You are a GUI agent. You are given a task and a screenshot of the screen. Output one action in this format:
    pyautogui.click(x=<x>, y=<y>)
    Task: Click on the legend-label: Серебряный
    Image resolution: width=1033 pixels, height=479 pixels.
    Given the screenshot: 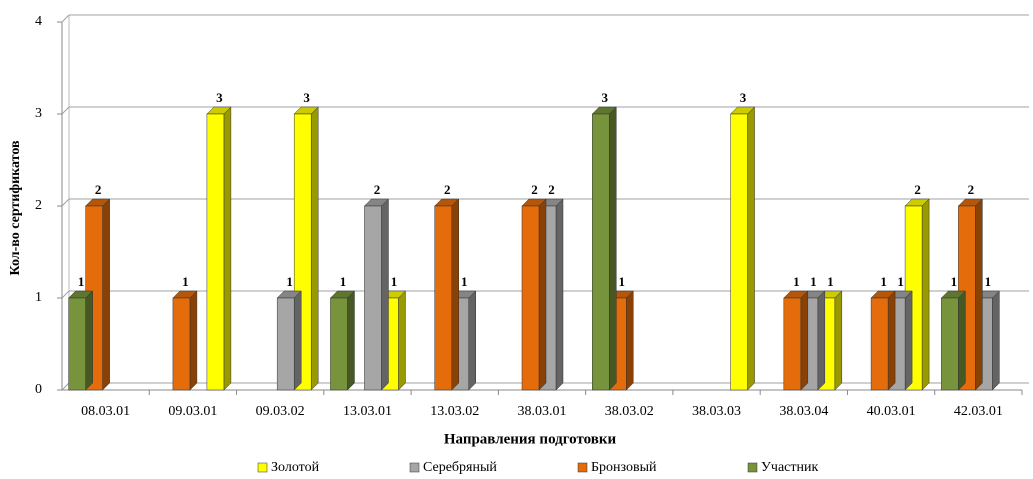 What is the action you would take?
    pyautogui.click(x=460, y=467)
    